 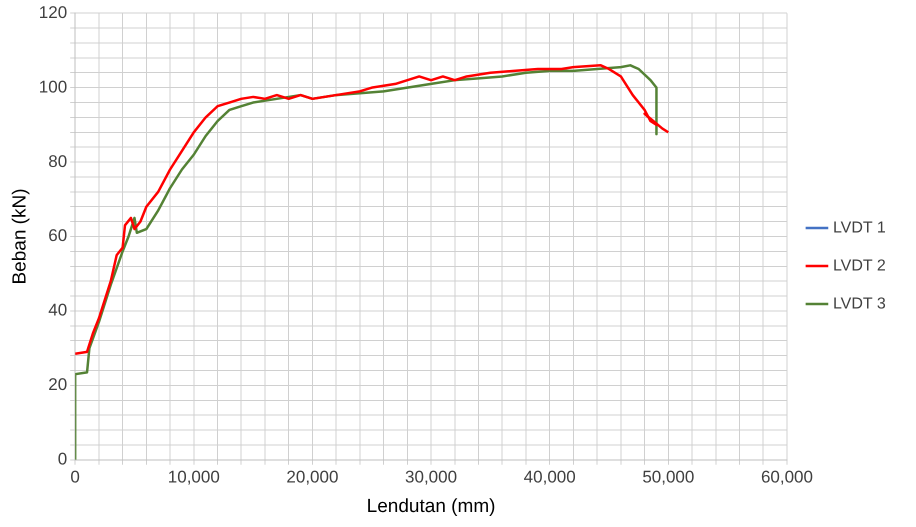 I want to click on y-tick-label: 120, so click(x=53, y=12).